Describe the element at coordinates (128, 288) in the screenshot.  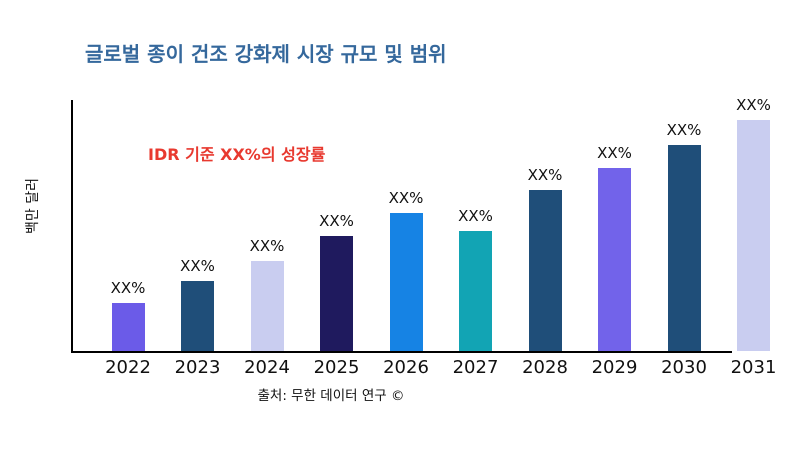
I see `bar-value-label-2022: XX%` at that location.